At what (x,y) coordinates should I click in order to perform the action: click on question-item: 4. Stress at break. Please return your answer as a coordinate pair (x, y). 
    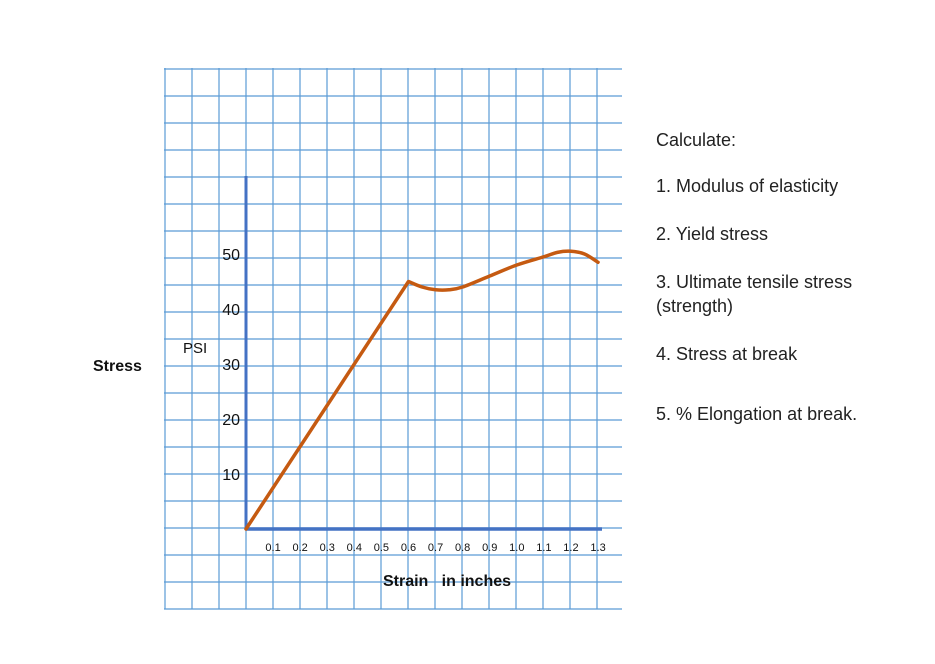
    Looking at the image, I should click on (727, 354).